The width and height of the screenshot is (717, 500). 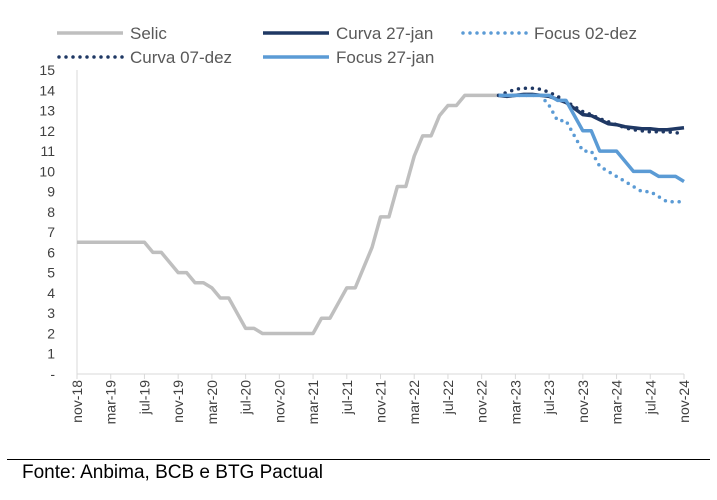 I want to click on x-tick-label: nov-20, so click(x=279, y=401).